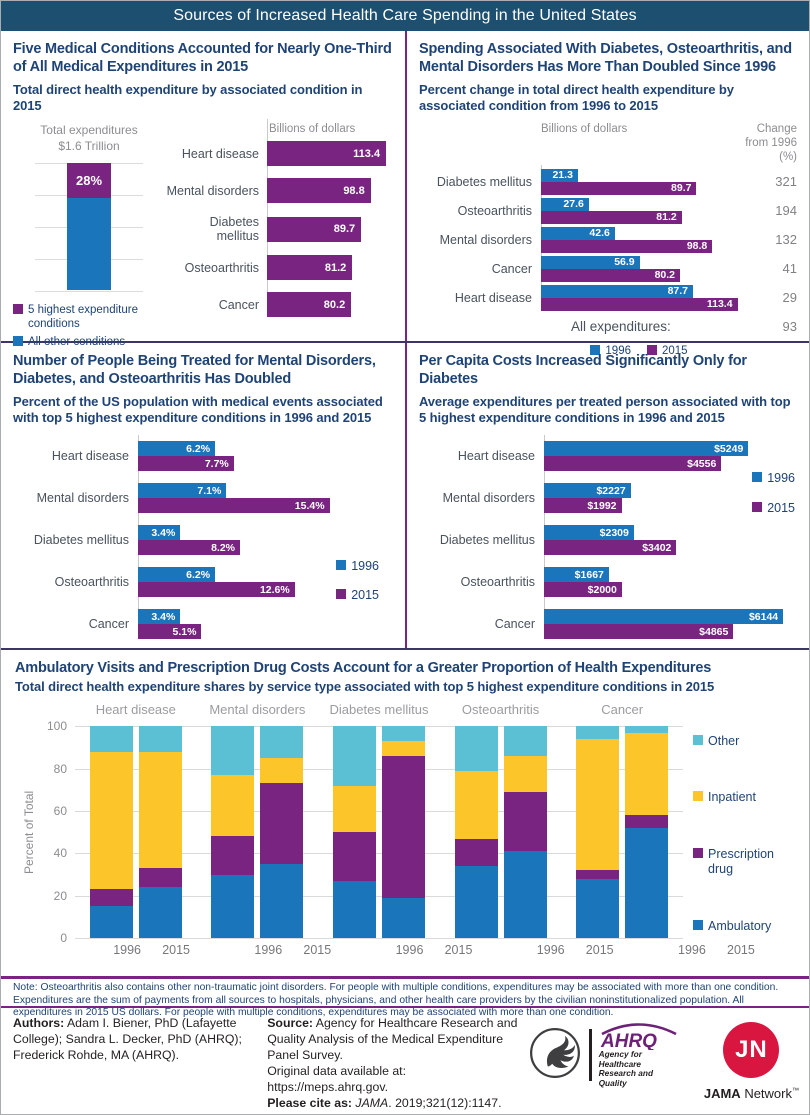 This screenshot has width=810, height=1115. I want to click on bar-track: 27.6 81.2, so click(645, 210).